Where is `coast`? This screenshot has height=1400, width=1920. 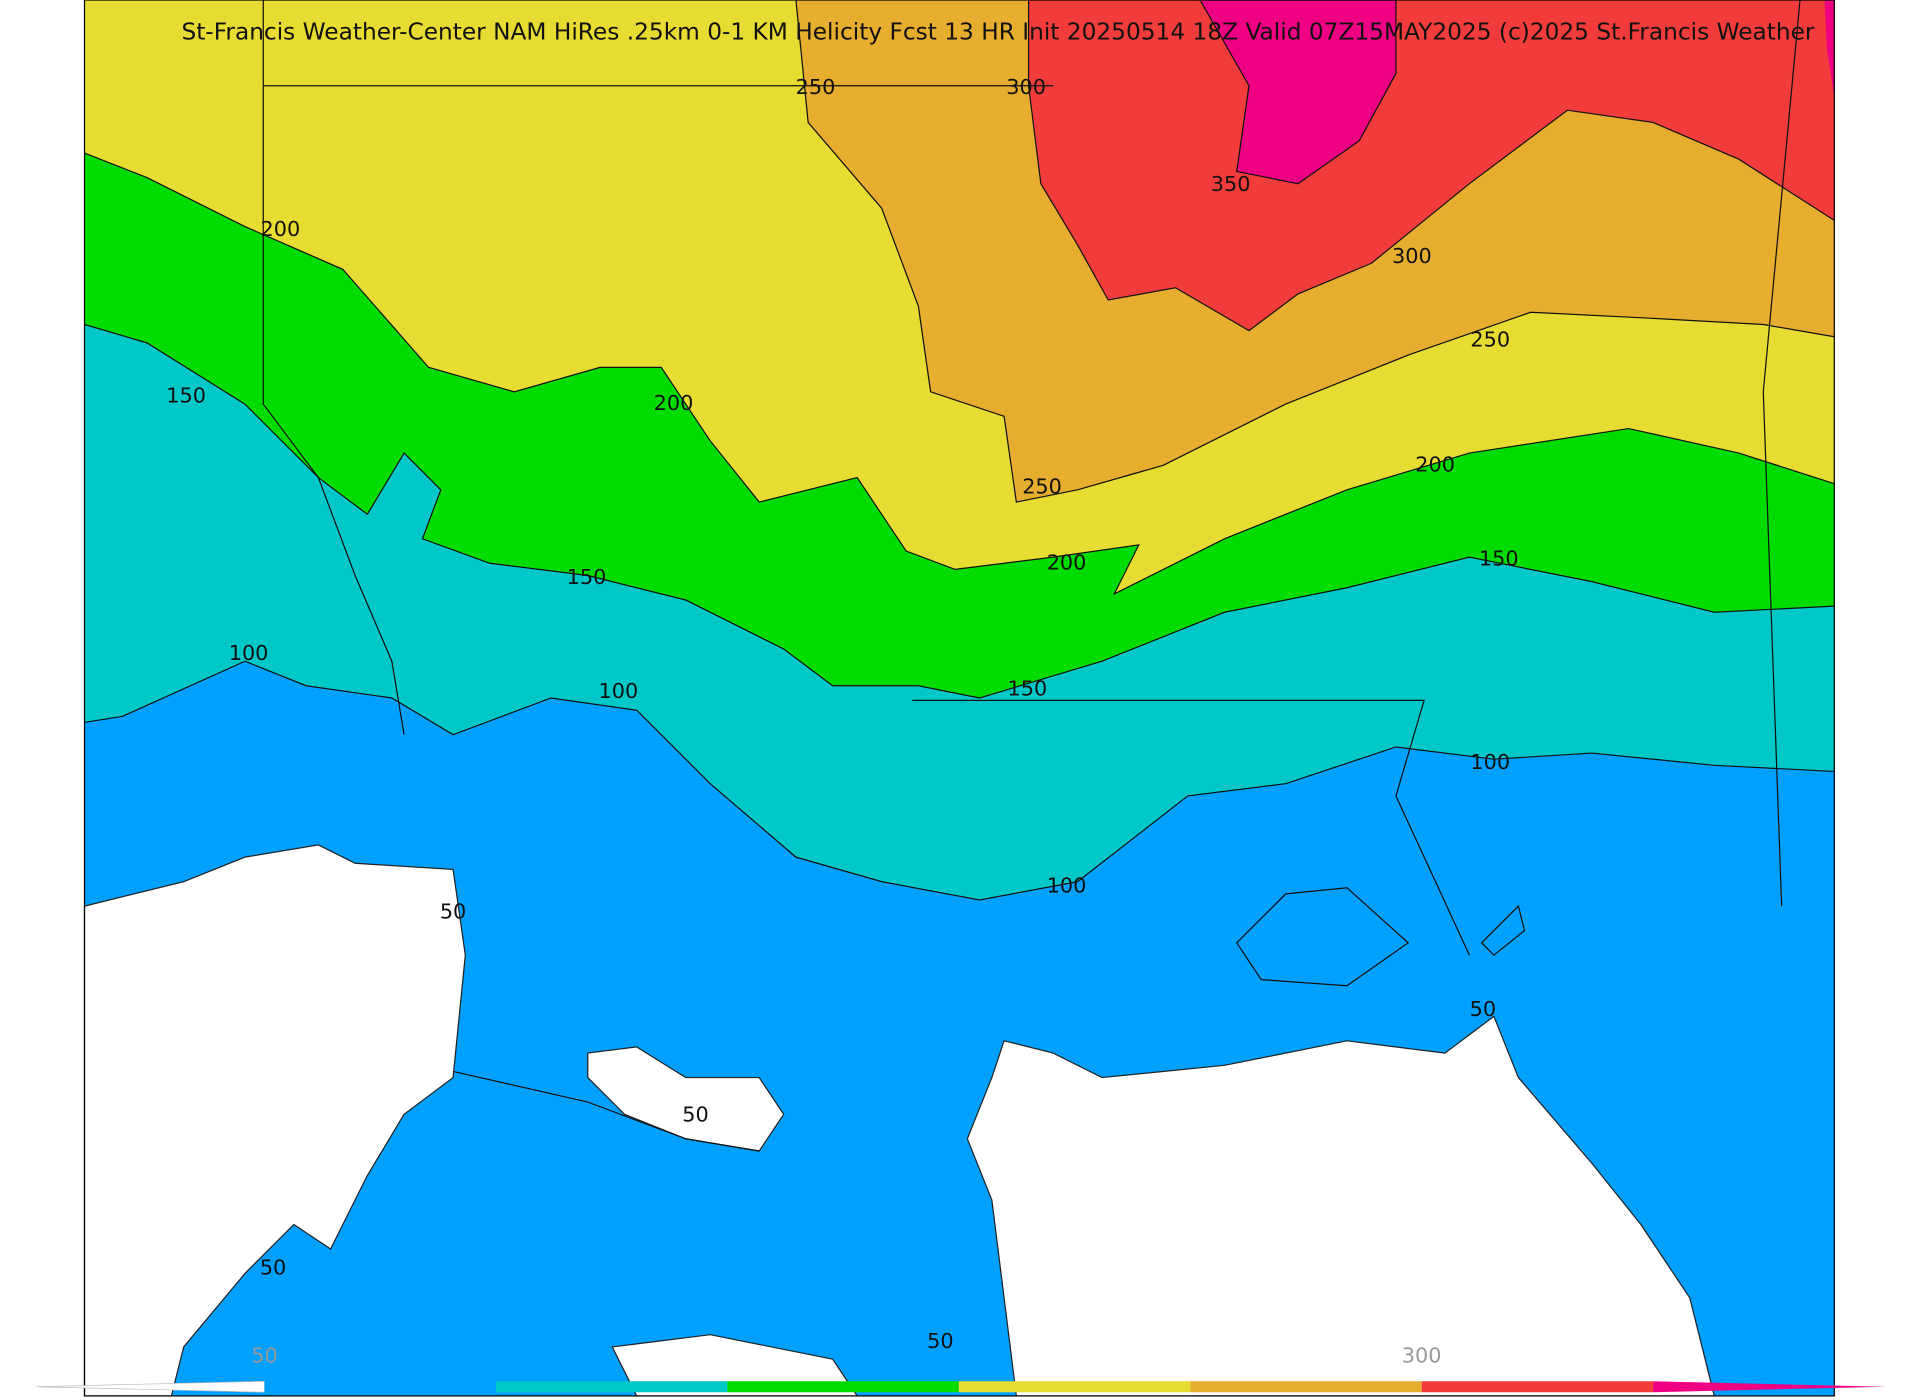 coast is located at coordinates (606, 1111).